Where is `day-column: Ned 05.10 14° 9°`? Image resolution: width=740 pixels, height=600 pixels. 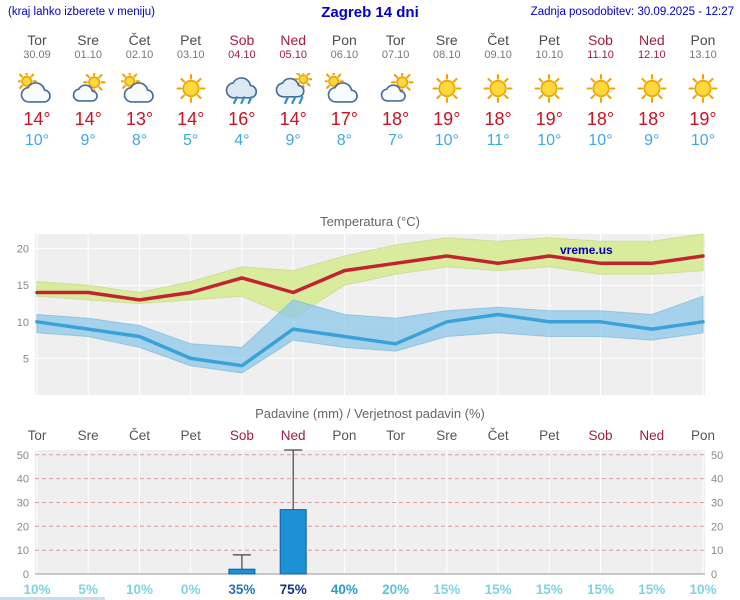
day-column: Ned 05.10 14° 9° is located at coordinates (293, 91).